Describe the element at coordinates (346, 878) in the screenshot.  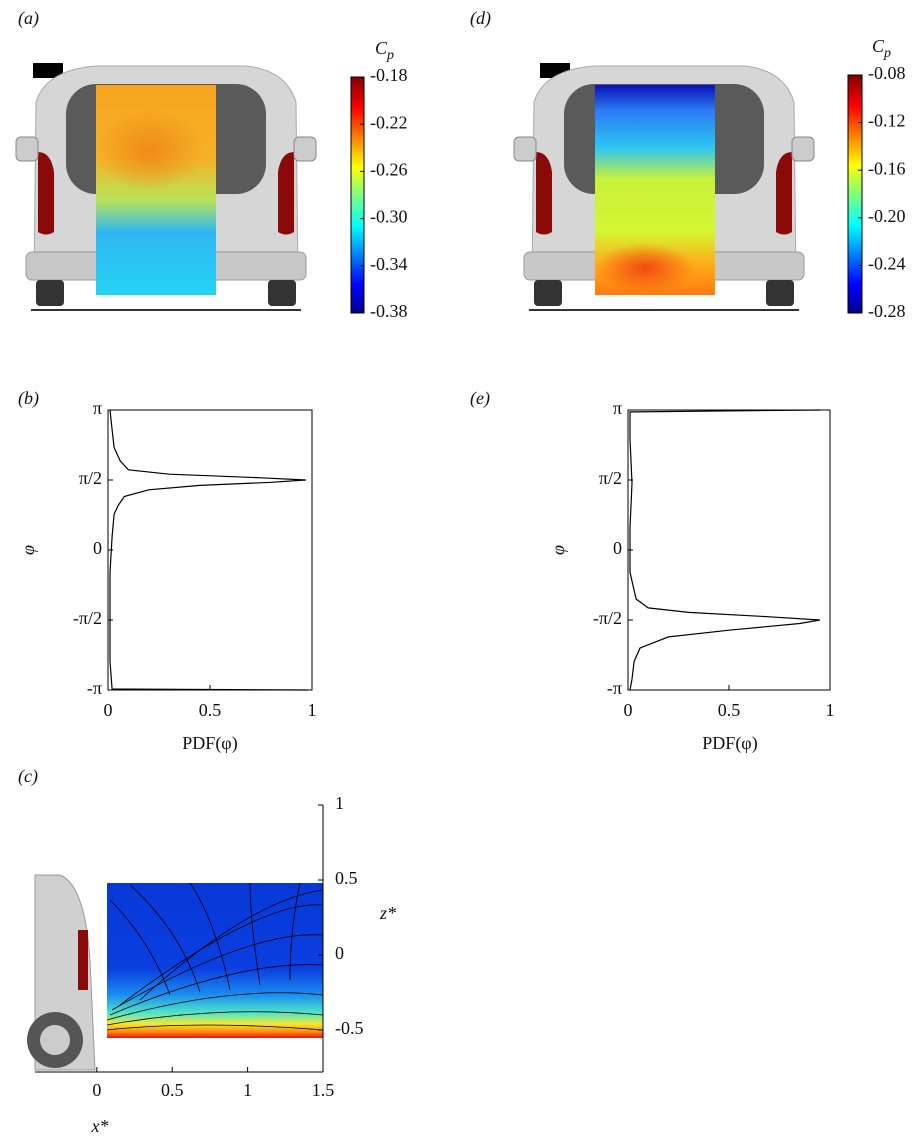
I see `y-tick-label: 0.5` at that location.